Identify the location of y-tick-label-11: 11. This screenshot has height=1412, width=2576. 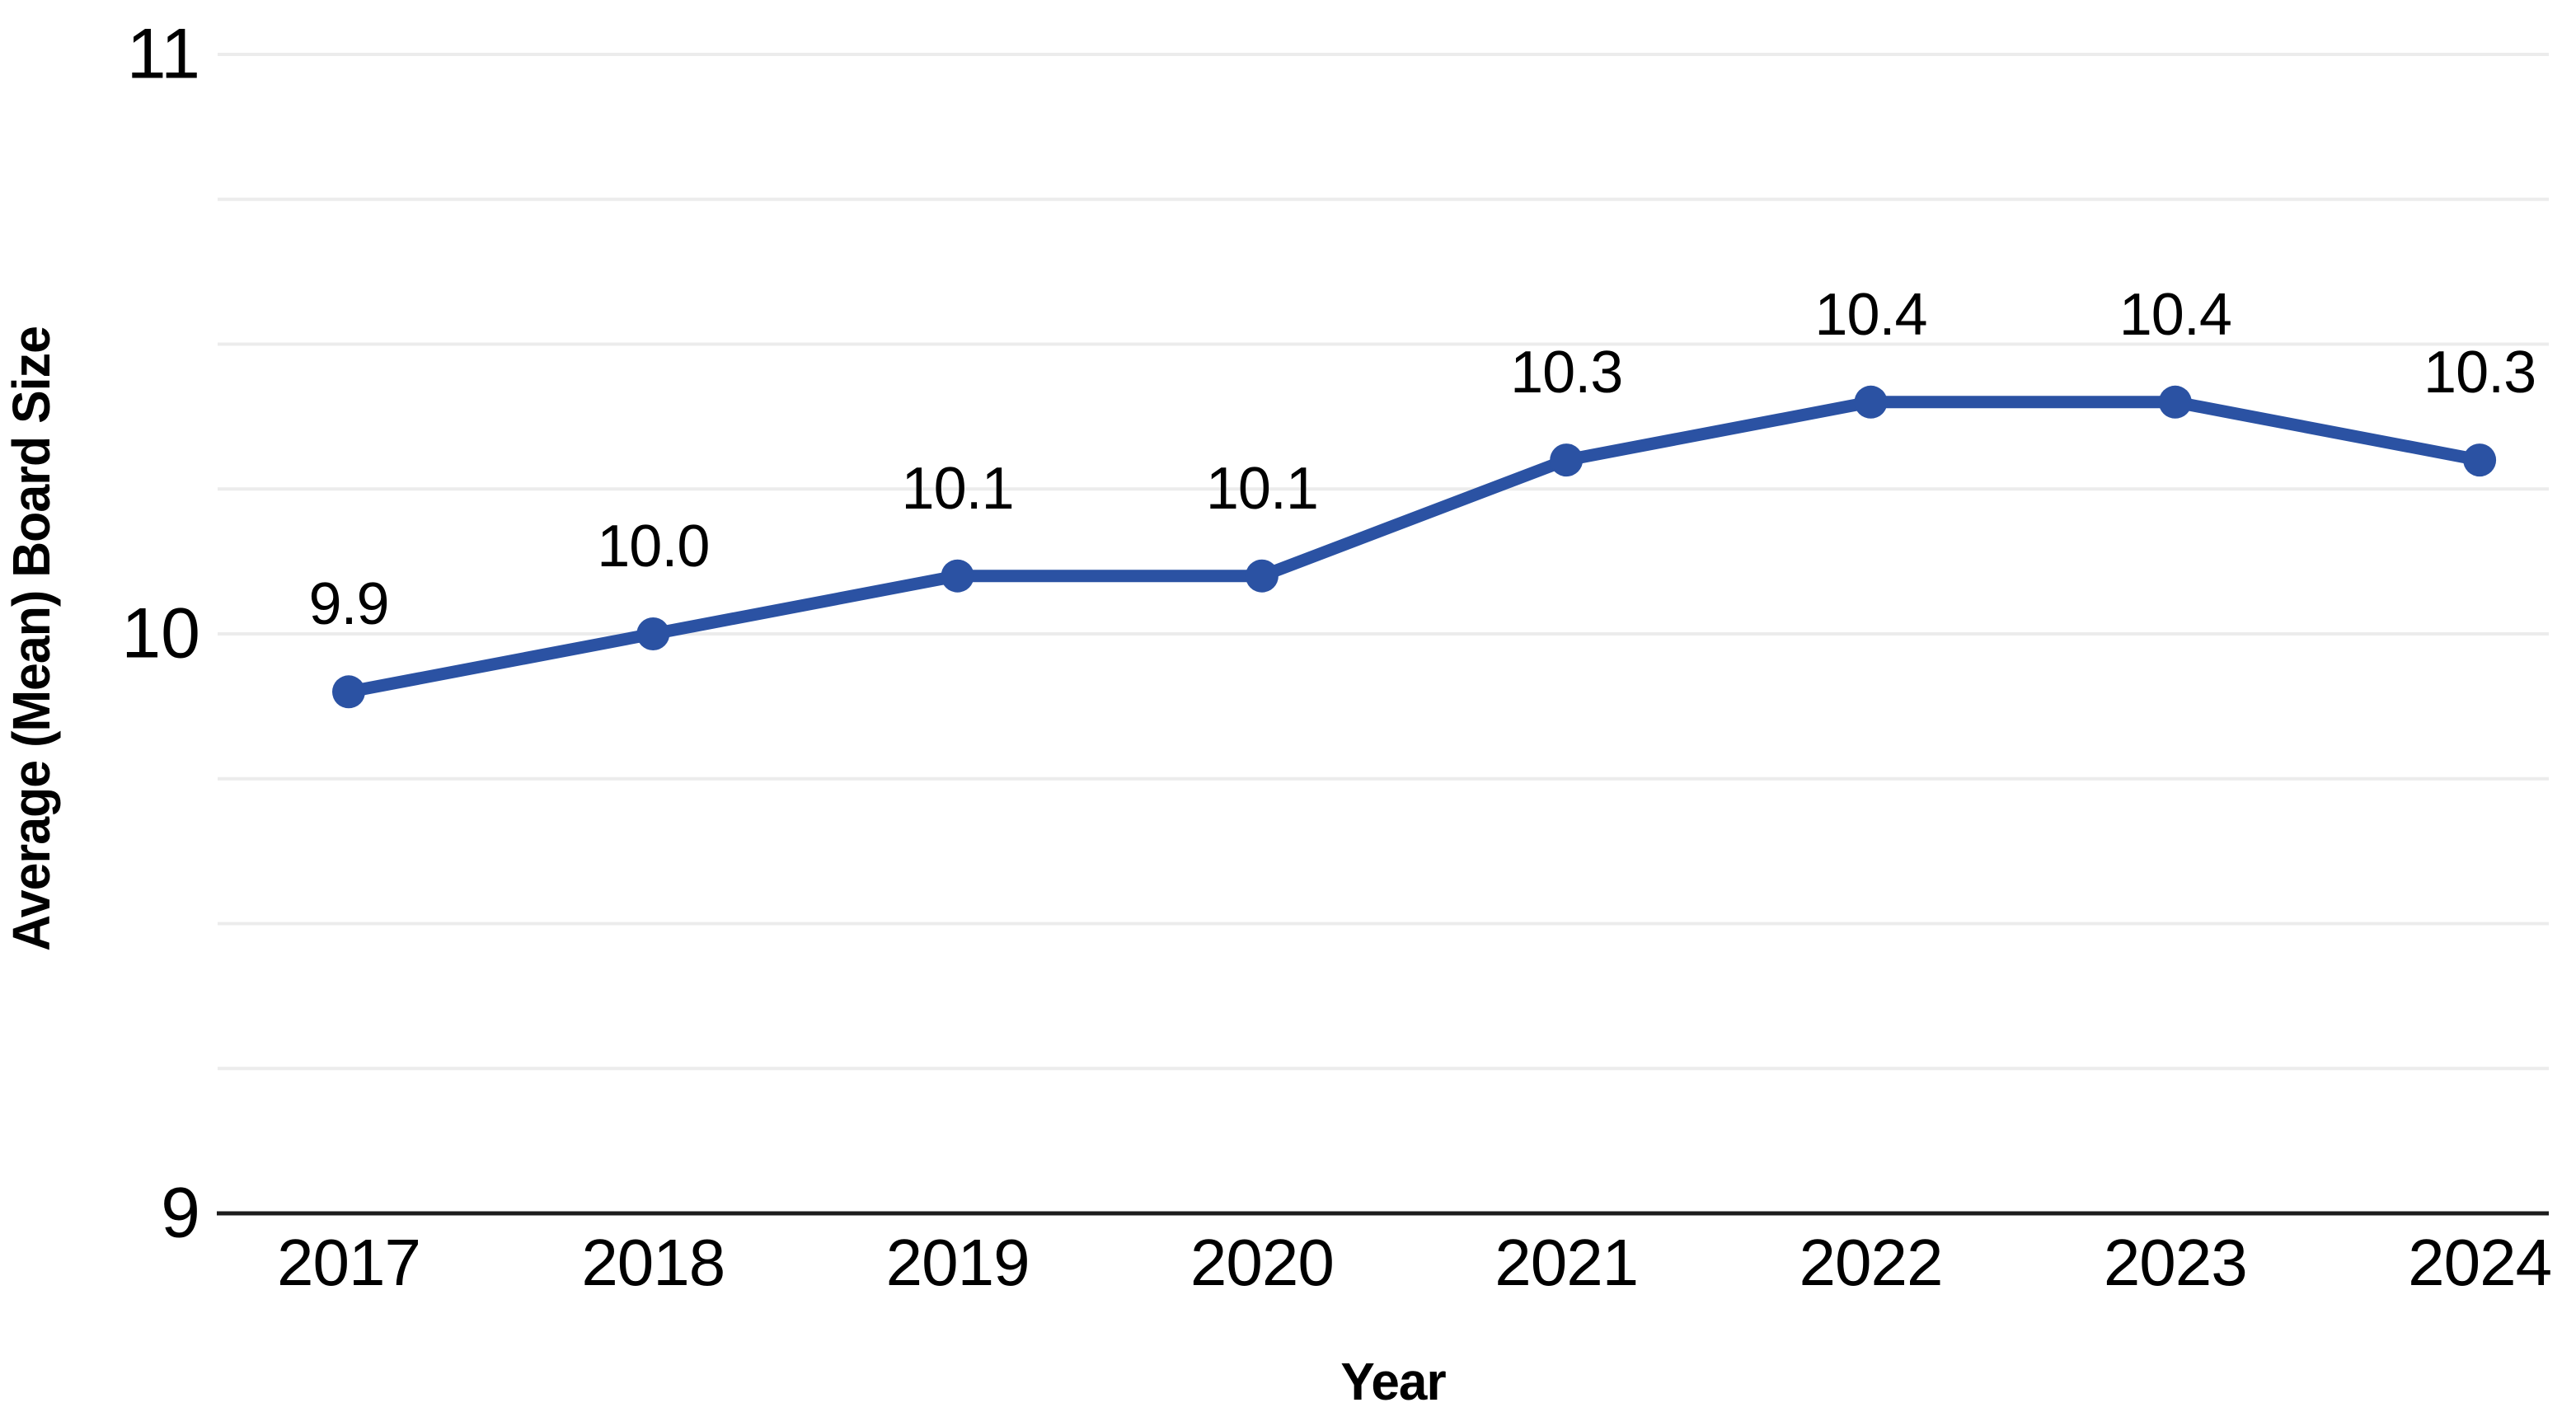
(163, 54).